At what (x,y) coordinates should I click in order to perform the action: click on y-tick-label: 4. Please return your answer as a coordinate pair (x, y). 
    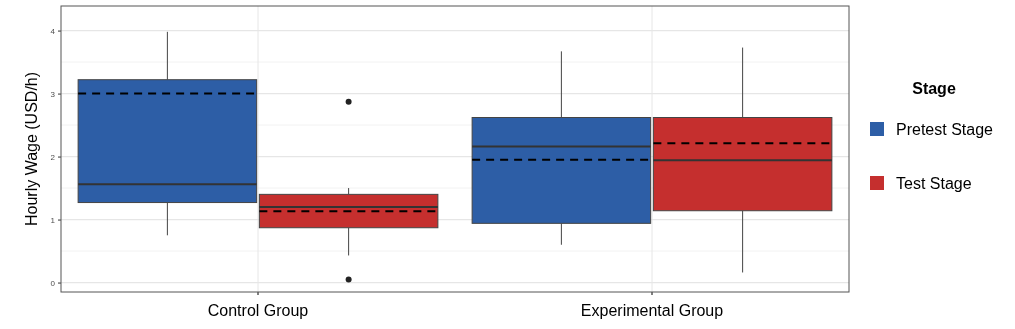
    Looking at the image, I should click on (53, 31).